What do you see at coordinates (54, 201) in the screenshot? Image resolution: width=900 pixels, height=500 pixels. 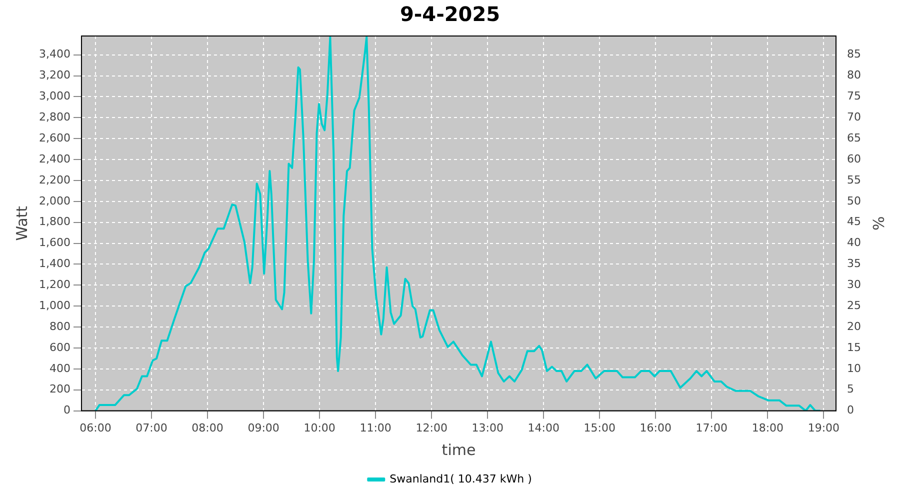 I see `y-tick-label: 2,000` at bounding box center [54, 201].